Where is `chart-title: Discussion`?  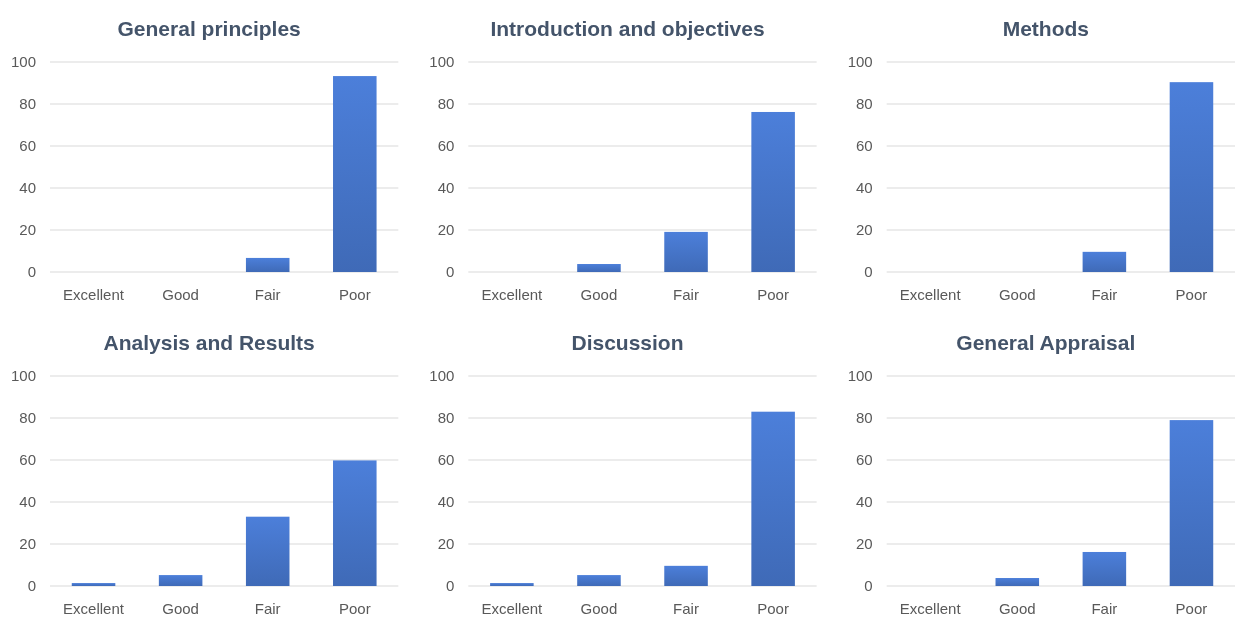
chart-title: Discussion is located at coordinates (627, 342).